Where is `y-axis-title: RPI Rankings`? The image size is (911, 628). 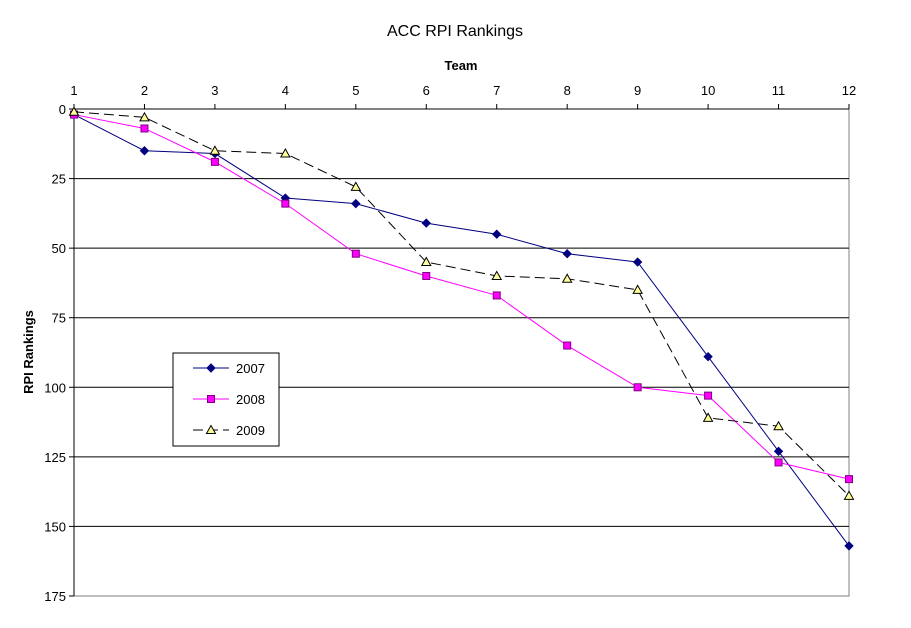 y-axis-title: RPI Rankings is located at coordinates (28, 352).